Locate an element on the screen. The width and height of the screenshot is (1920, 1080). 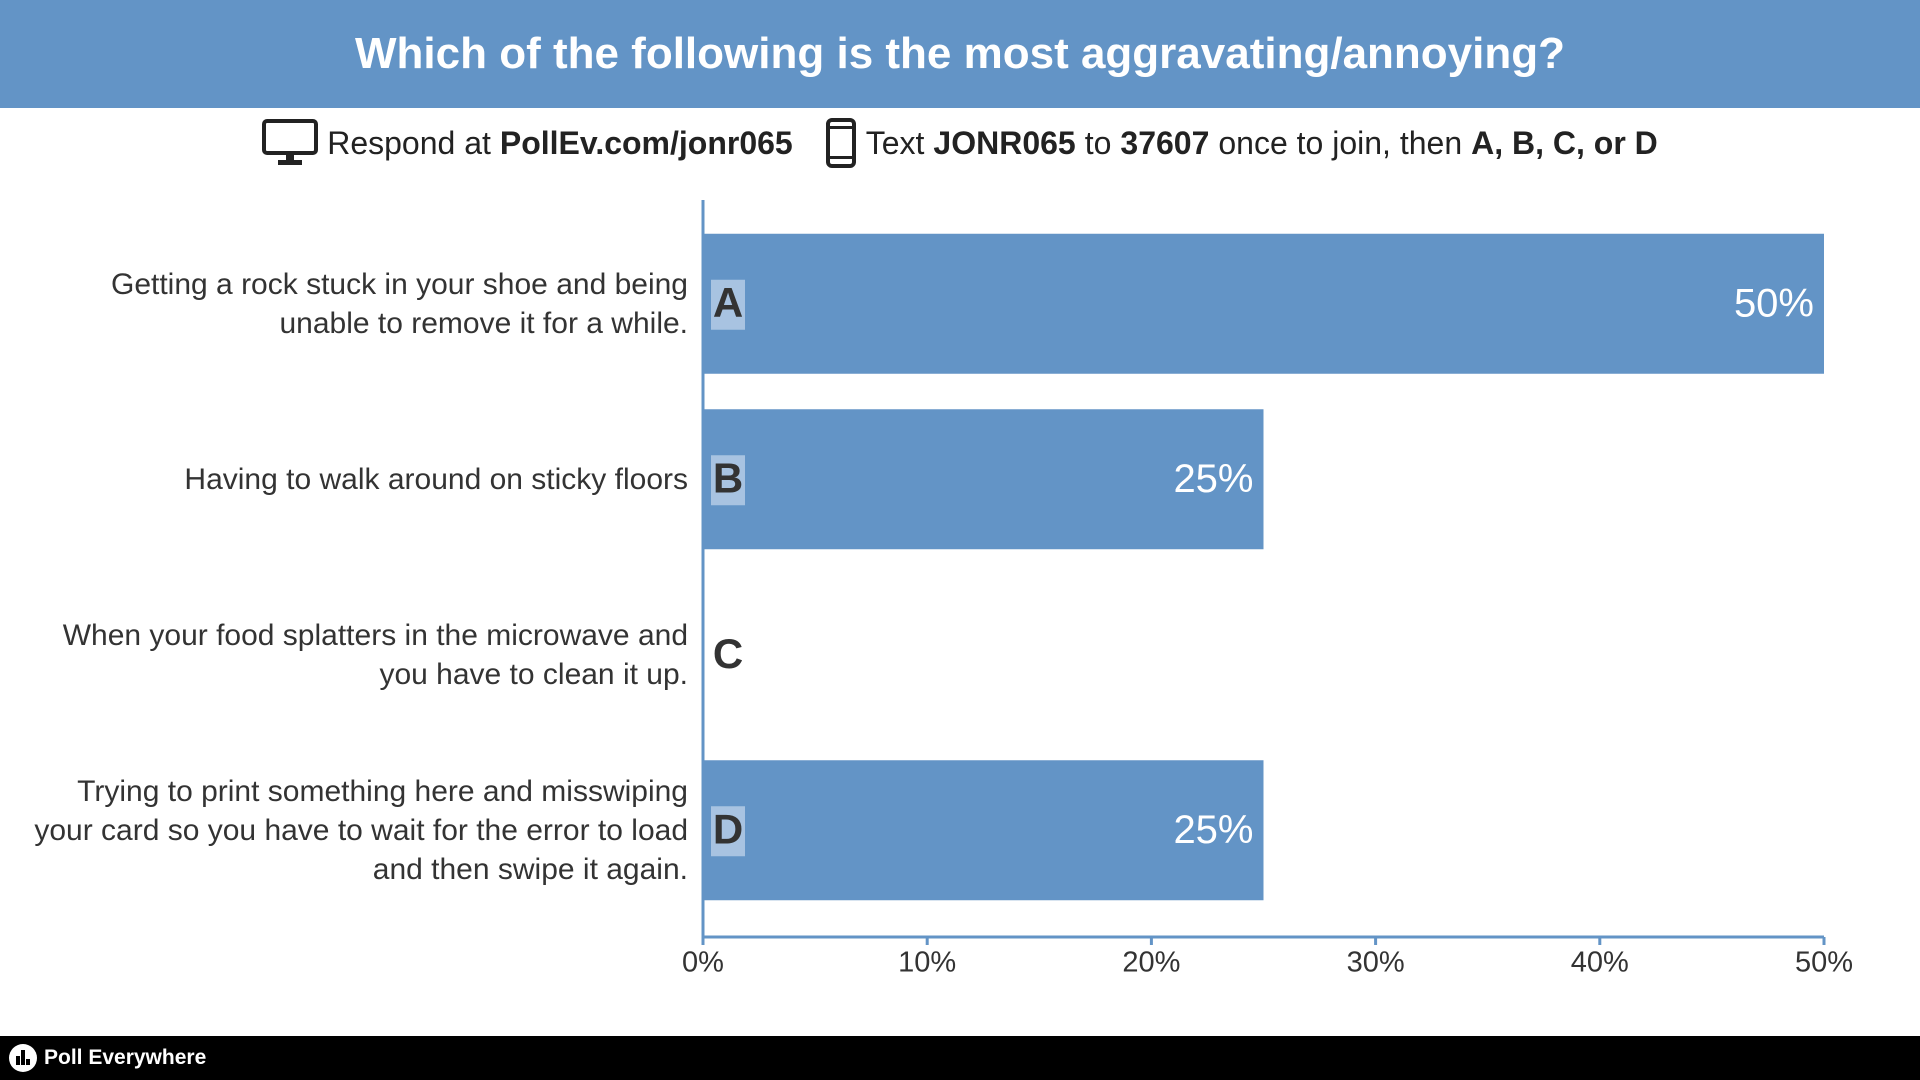
logo-icon is located at coordinates (23, 1058).